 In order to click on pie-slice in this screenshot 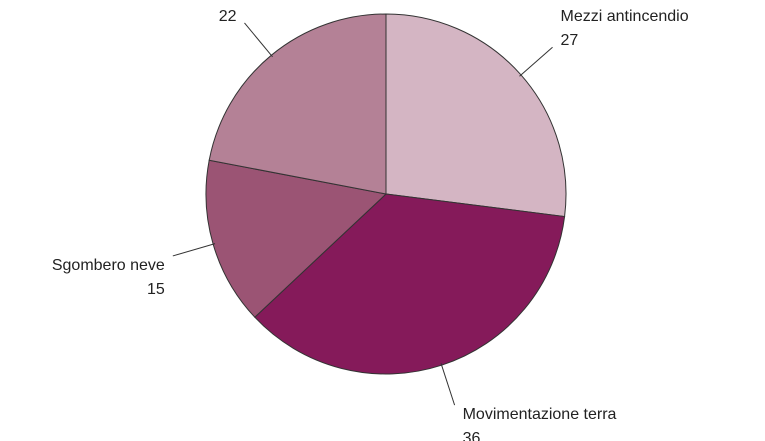, I will do `click(476, 115)`.